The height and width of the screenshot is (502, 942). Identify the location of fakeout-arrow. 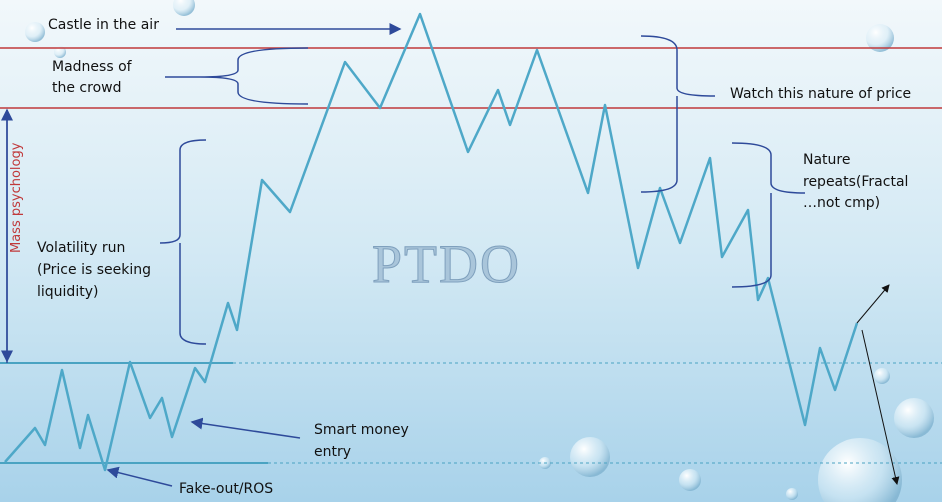
(139, 476).